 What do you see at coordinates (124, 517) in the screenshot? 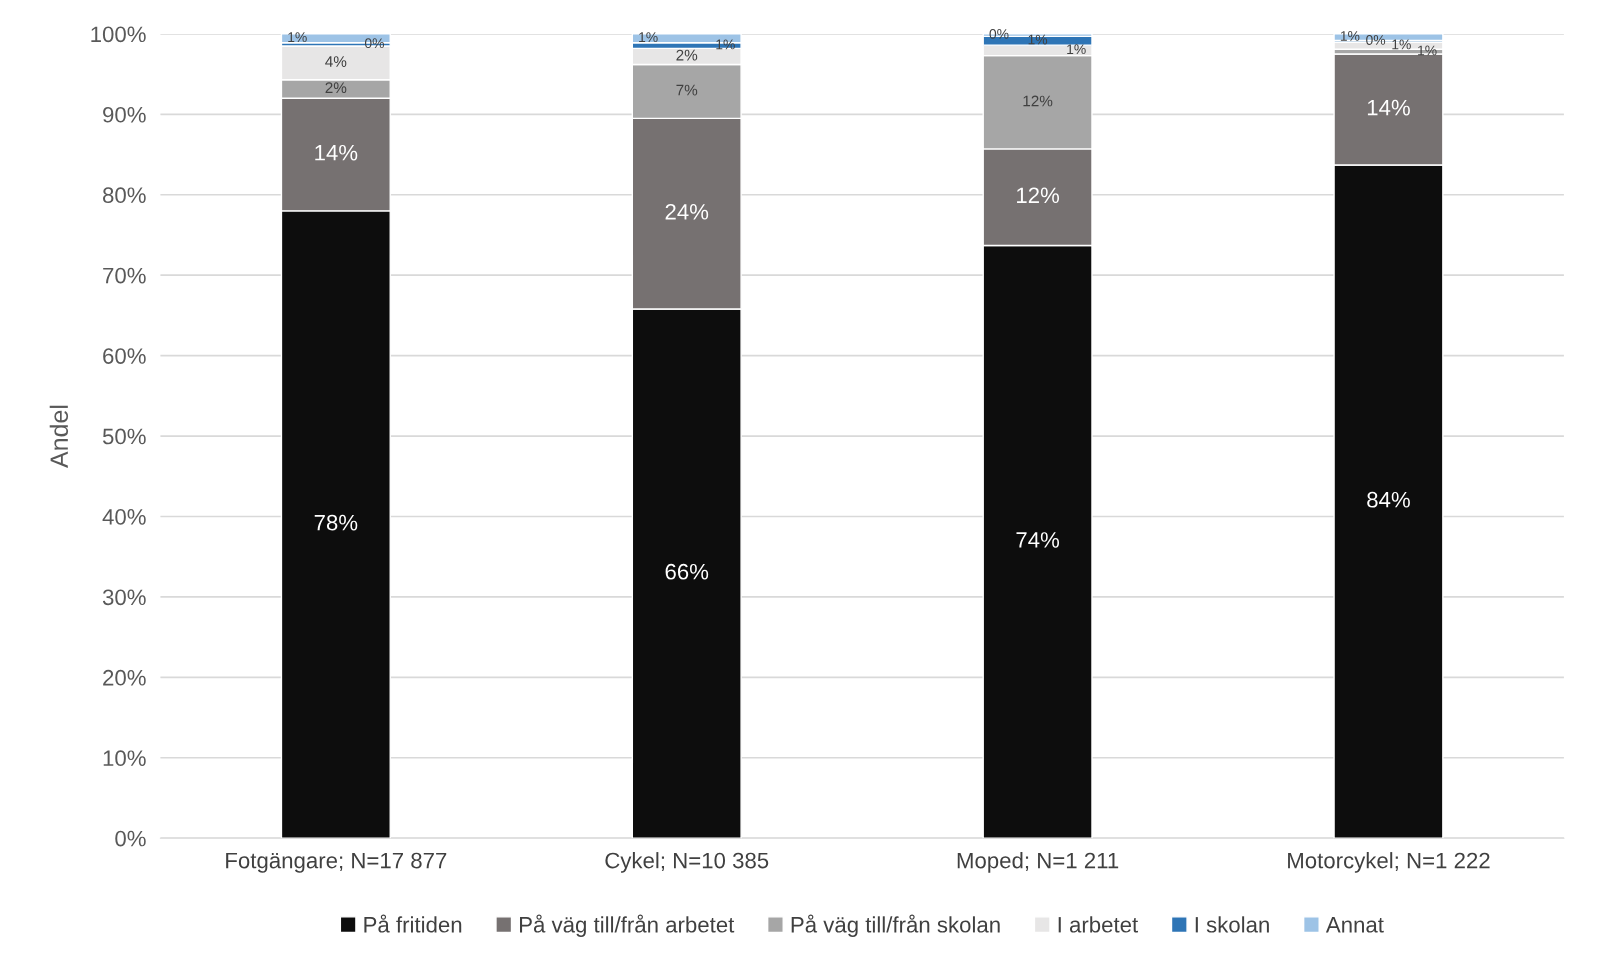
I see `y-tick-label: 40%` at bounding box center [124, 517].